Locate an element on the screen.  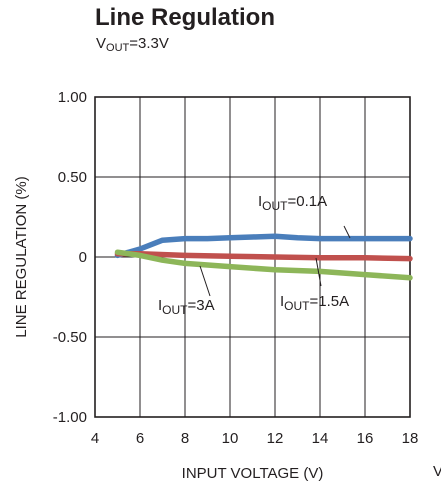
x-tick-label: 18 is located at coordinates (410, 438).